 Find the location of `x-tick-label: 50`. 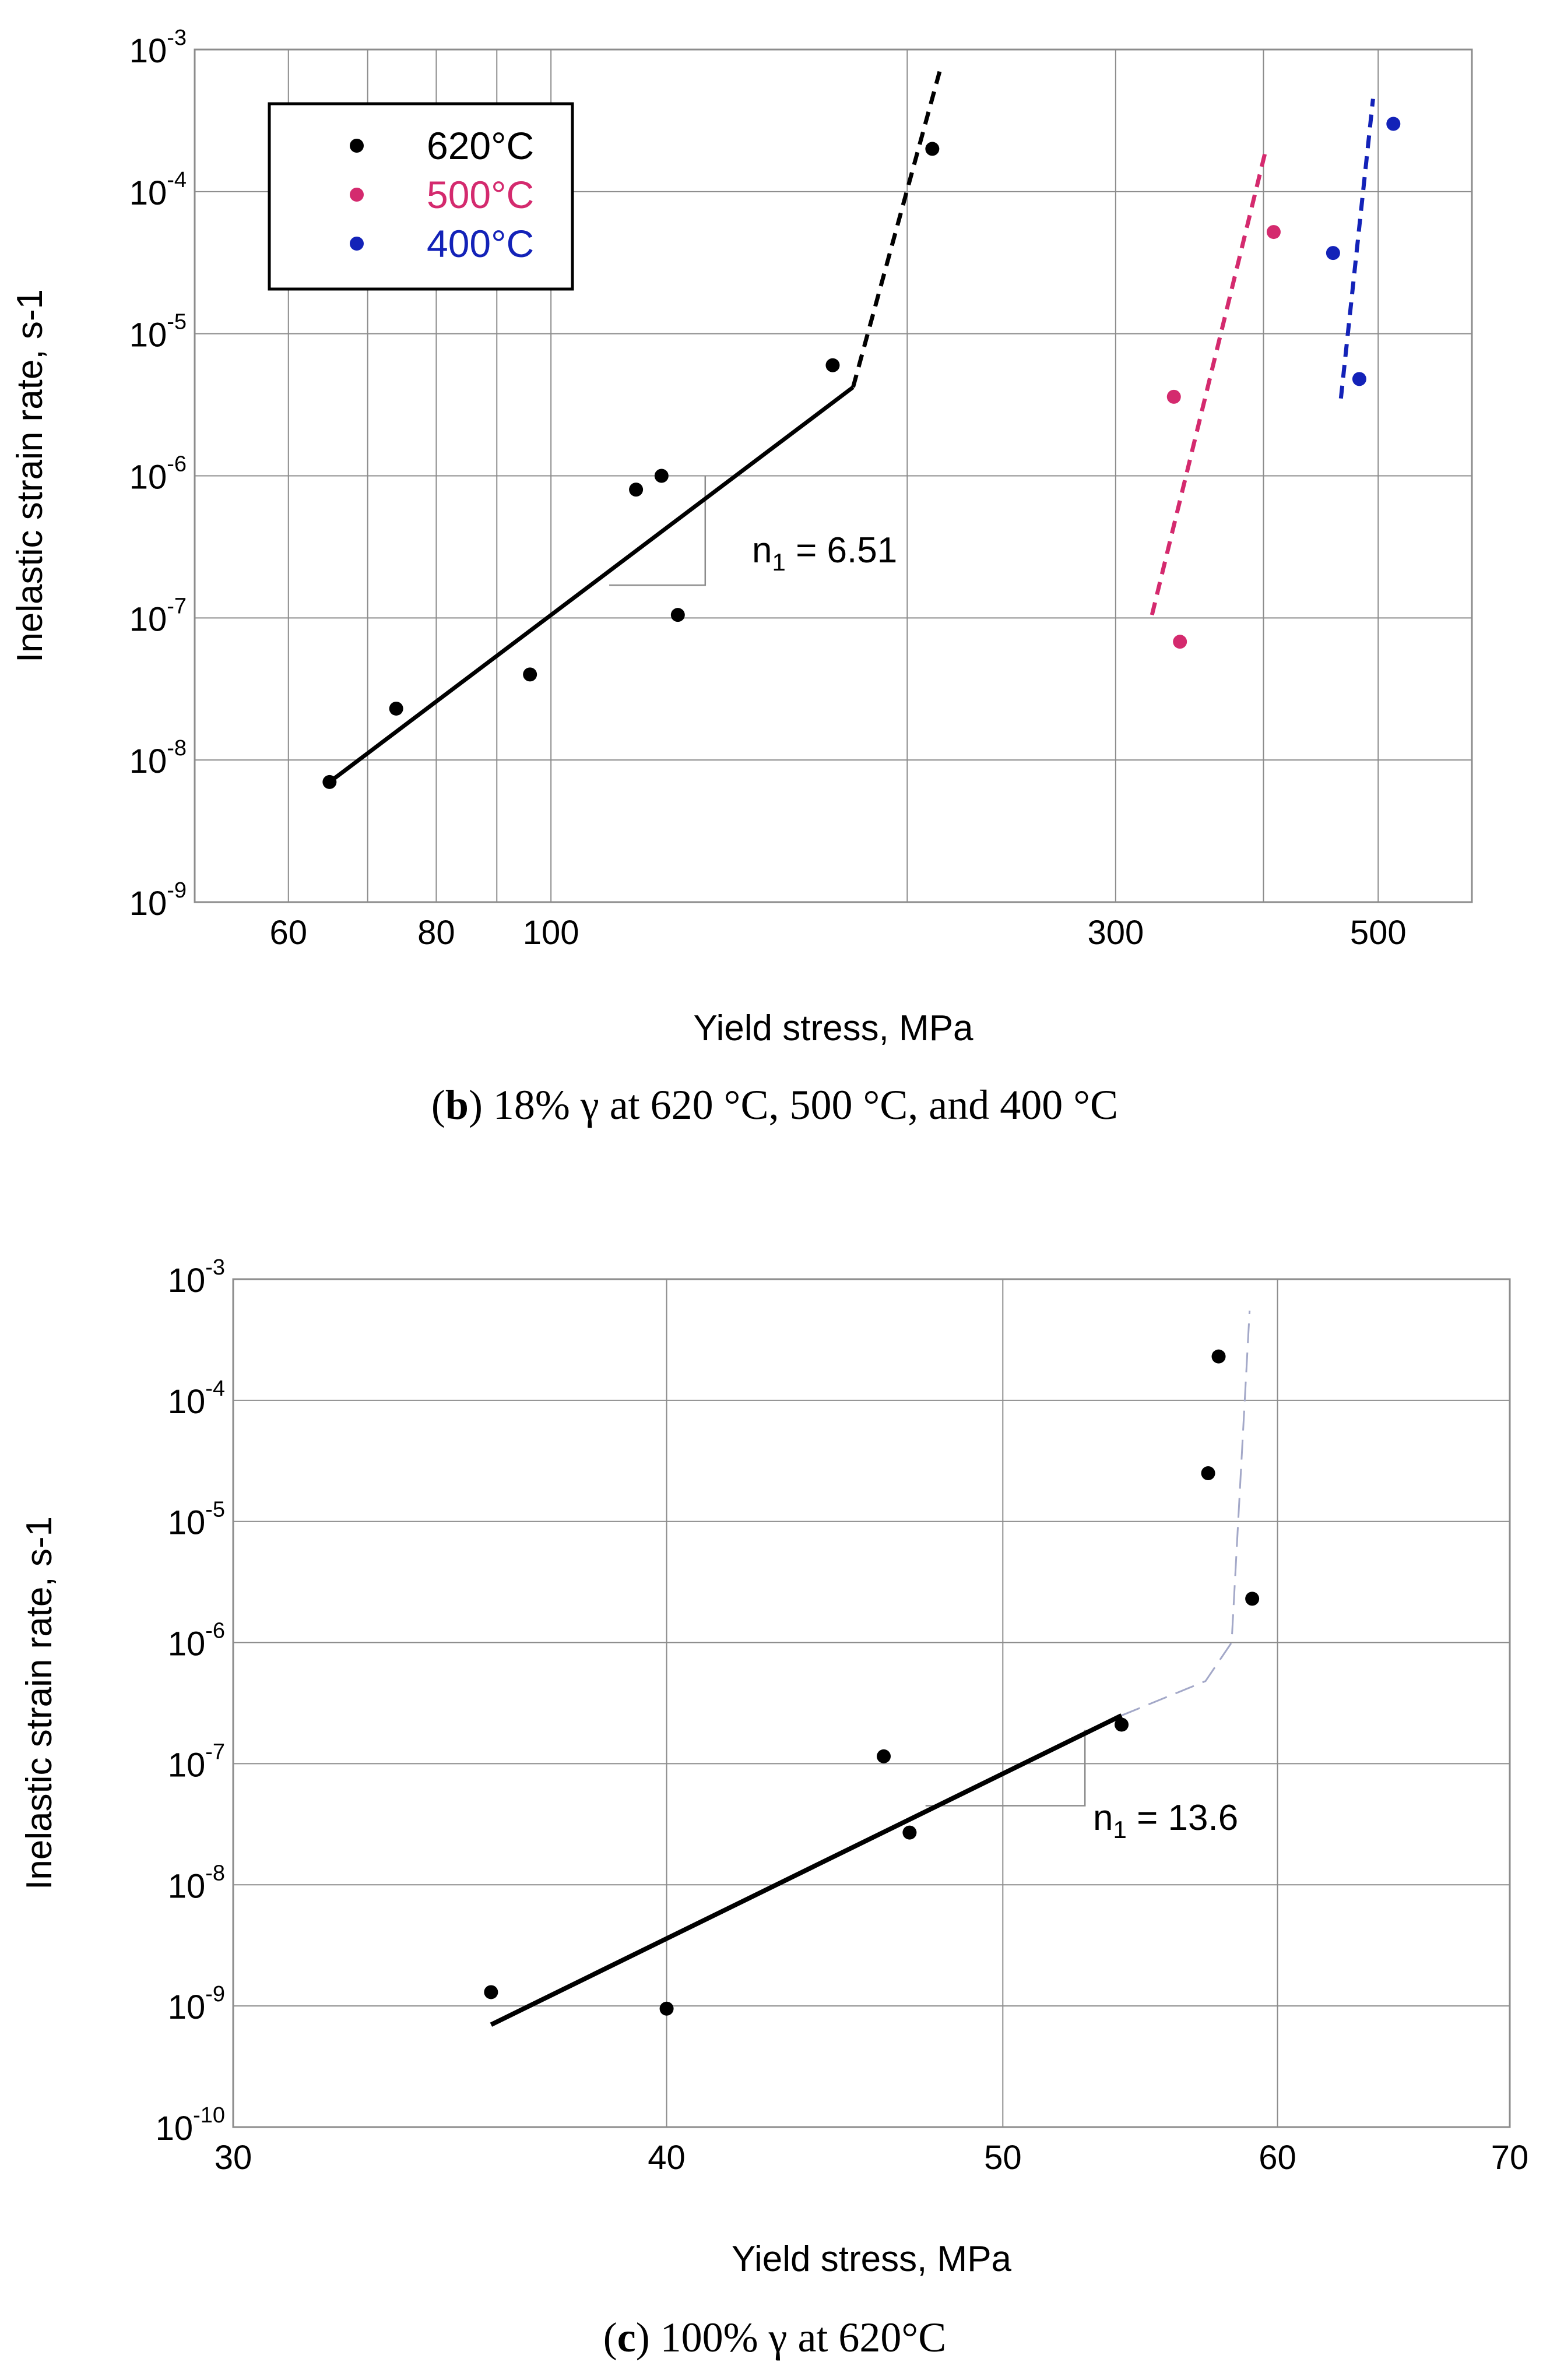

x-tick-label: 50 is located at coordinates (1003, 2158).